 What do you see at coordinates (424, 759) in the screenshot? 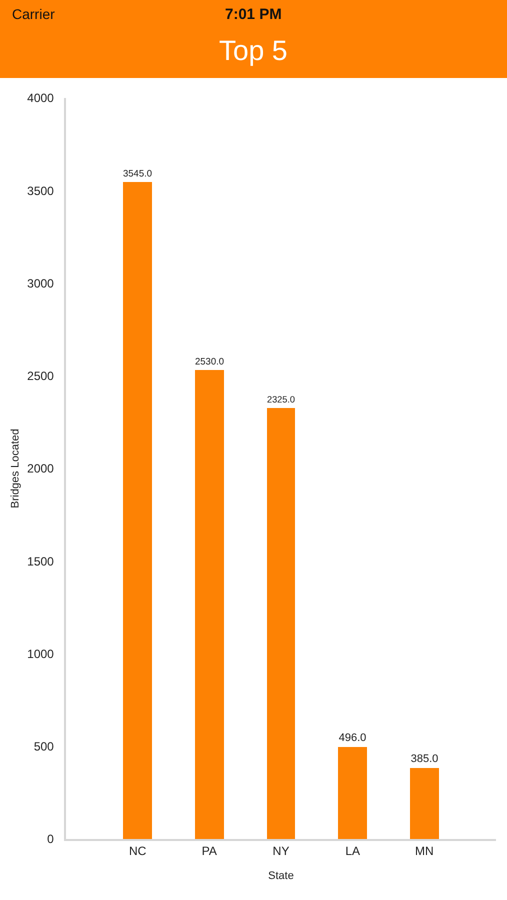
I see `data-label: 385.0` at bounding box center [424, 759].